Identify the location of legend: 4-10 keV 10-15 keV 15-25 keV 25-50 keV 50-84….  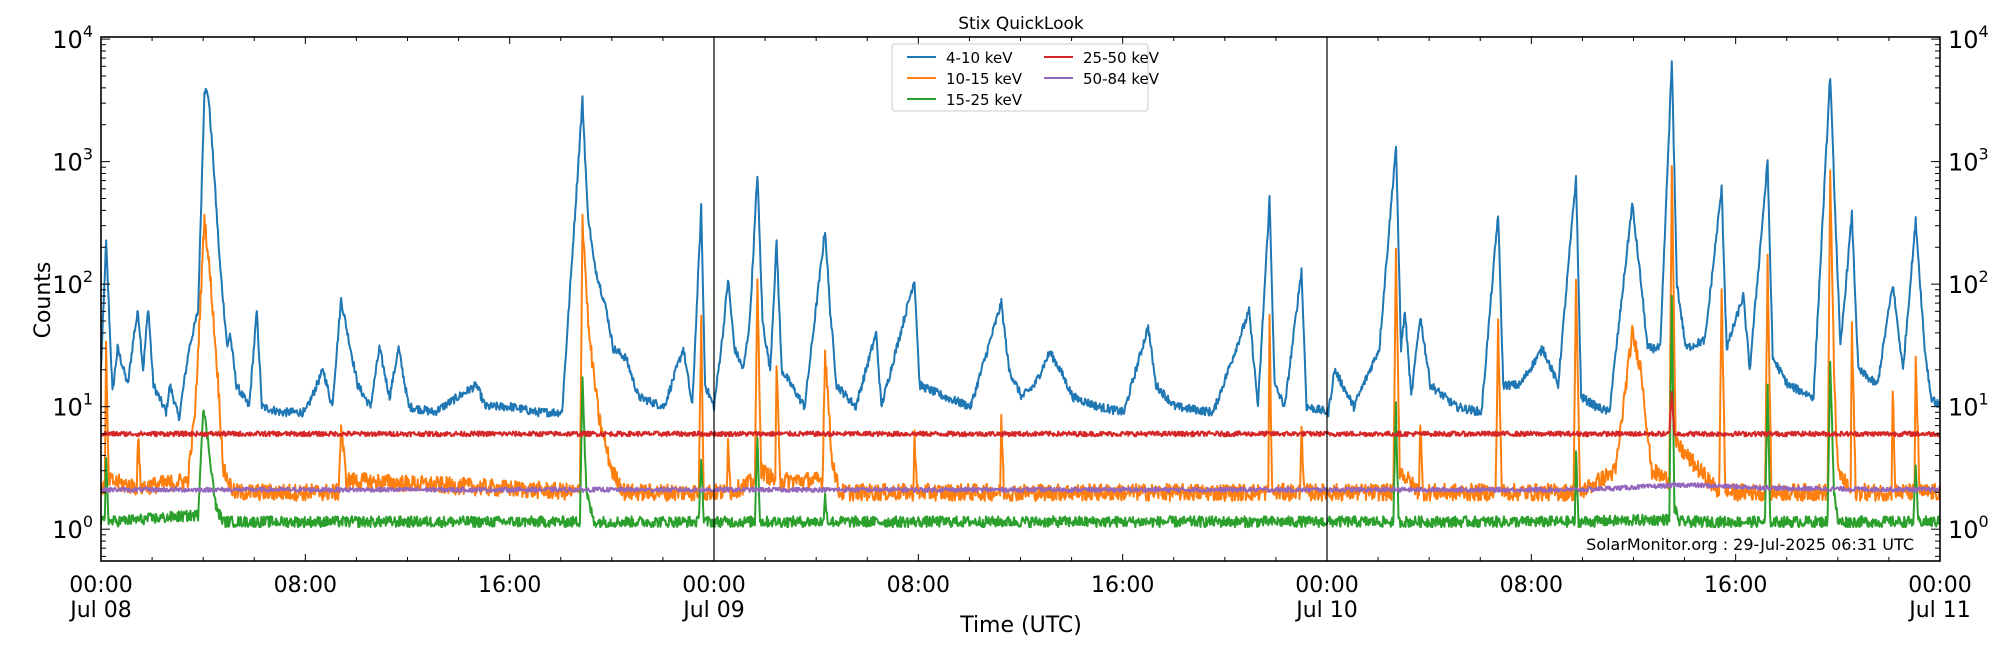
(1025, 77).